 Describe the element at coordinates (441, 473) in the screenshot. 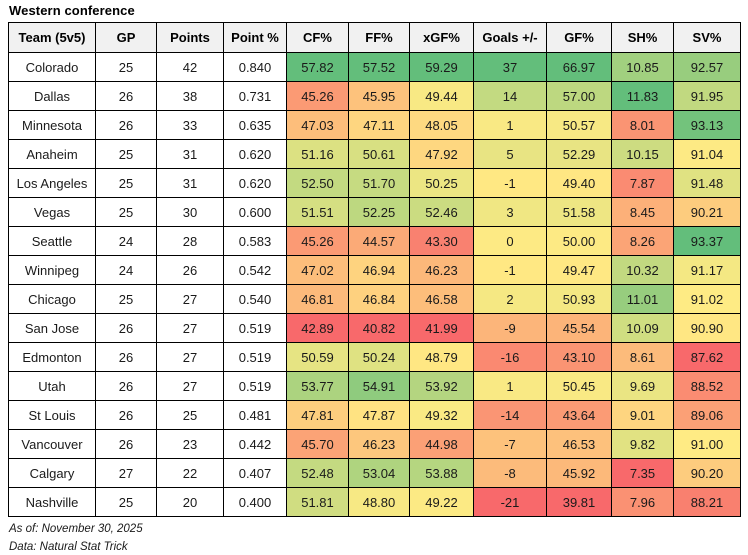

I see `stat-cell-xgf: 53.88` at that location.